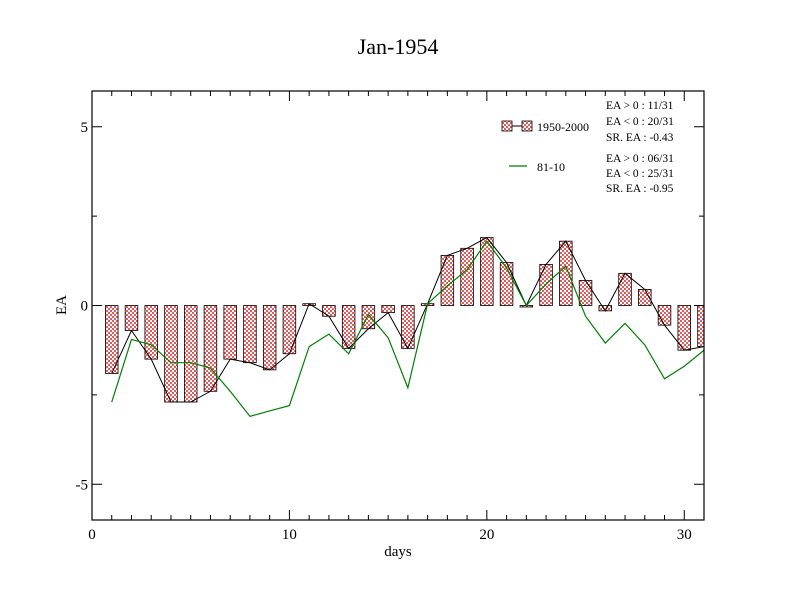 This screenshot has width=792, height=612. I want to click on x-tick-label-20: 20, so click(486, 535).